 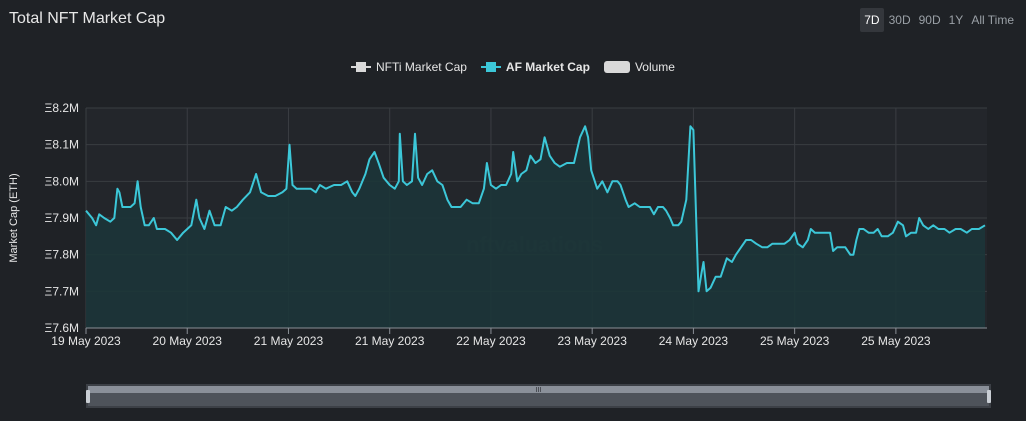 I want to click on range-7d-button: 7D, so click(x=872, y=20).